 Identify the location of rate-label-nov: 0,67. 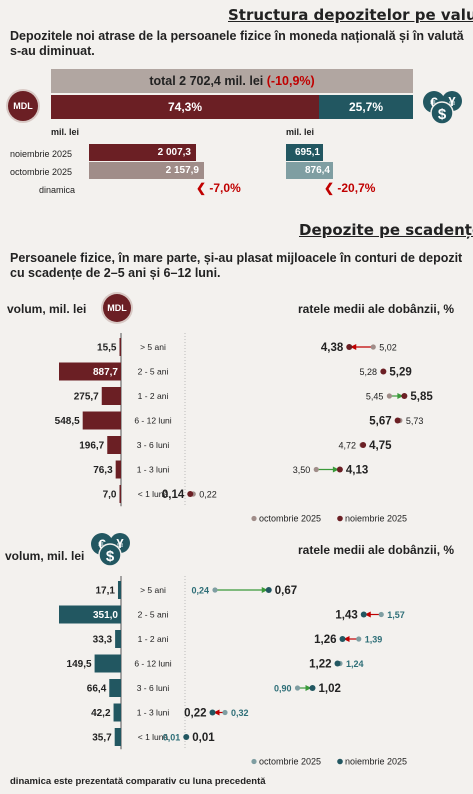
(286, 591).